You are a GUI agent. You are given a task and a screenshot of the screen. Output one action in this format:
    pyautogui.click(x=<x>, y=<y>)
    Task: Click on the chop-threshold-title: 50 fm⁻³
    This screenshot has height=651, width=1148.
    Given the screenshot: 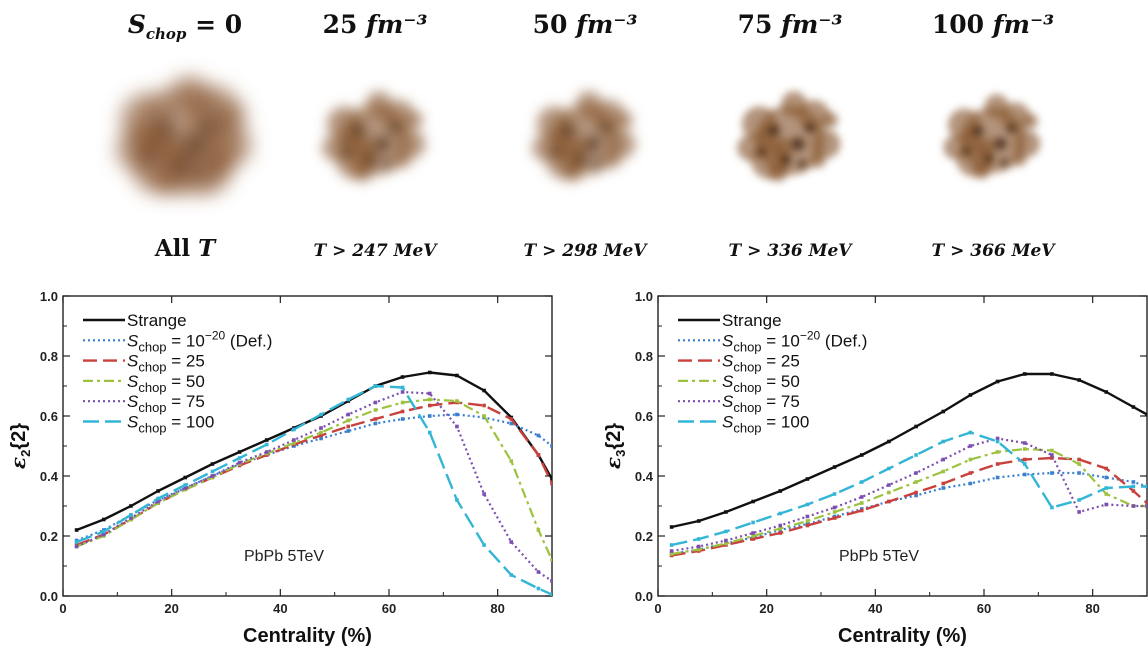 What is the action you would take?
    pyautogui.click(x=585, y=24)
    